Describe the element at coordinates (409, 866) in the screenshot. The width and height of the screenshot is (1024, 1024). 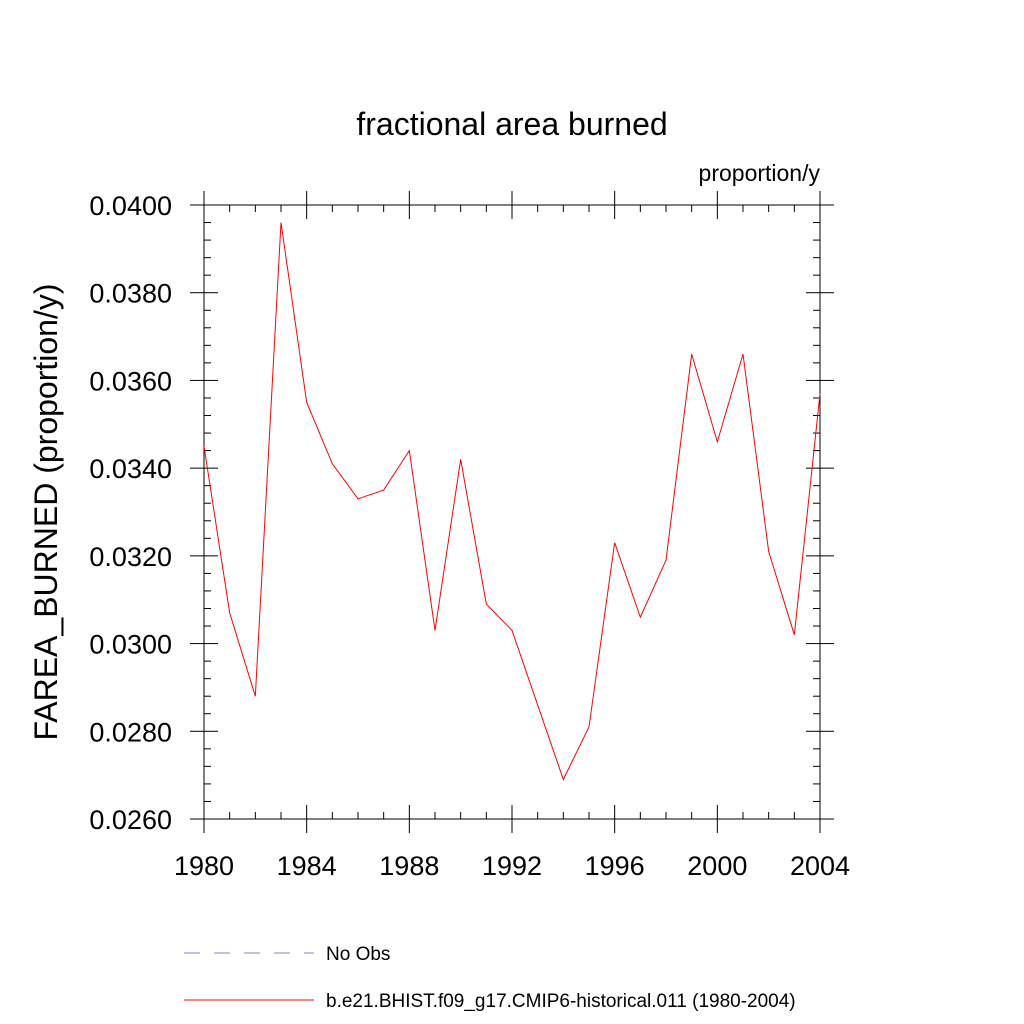
I see `x-tick-label: 1988` at that location.